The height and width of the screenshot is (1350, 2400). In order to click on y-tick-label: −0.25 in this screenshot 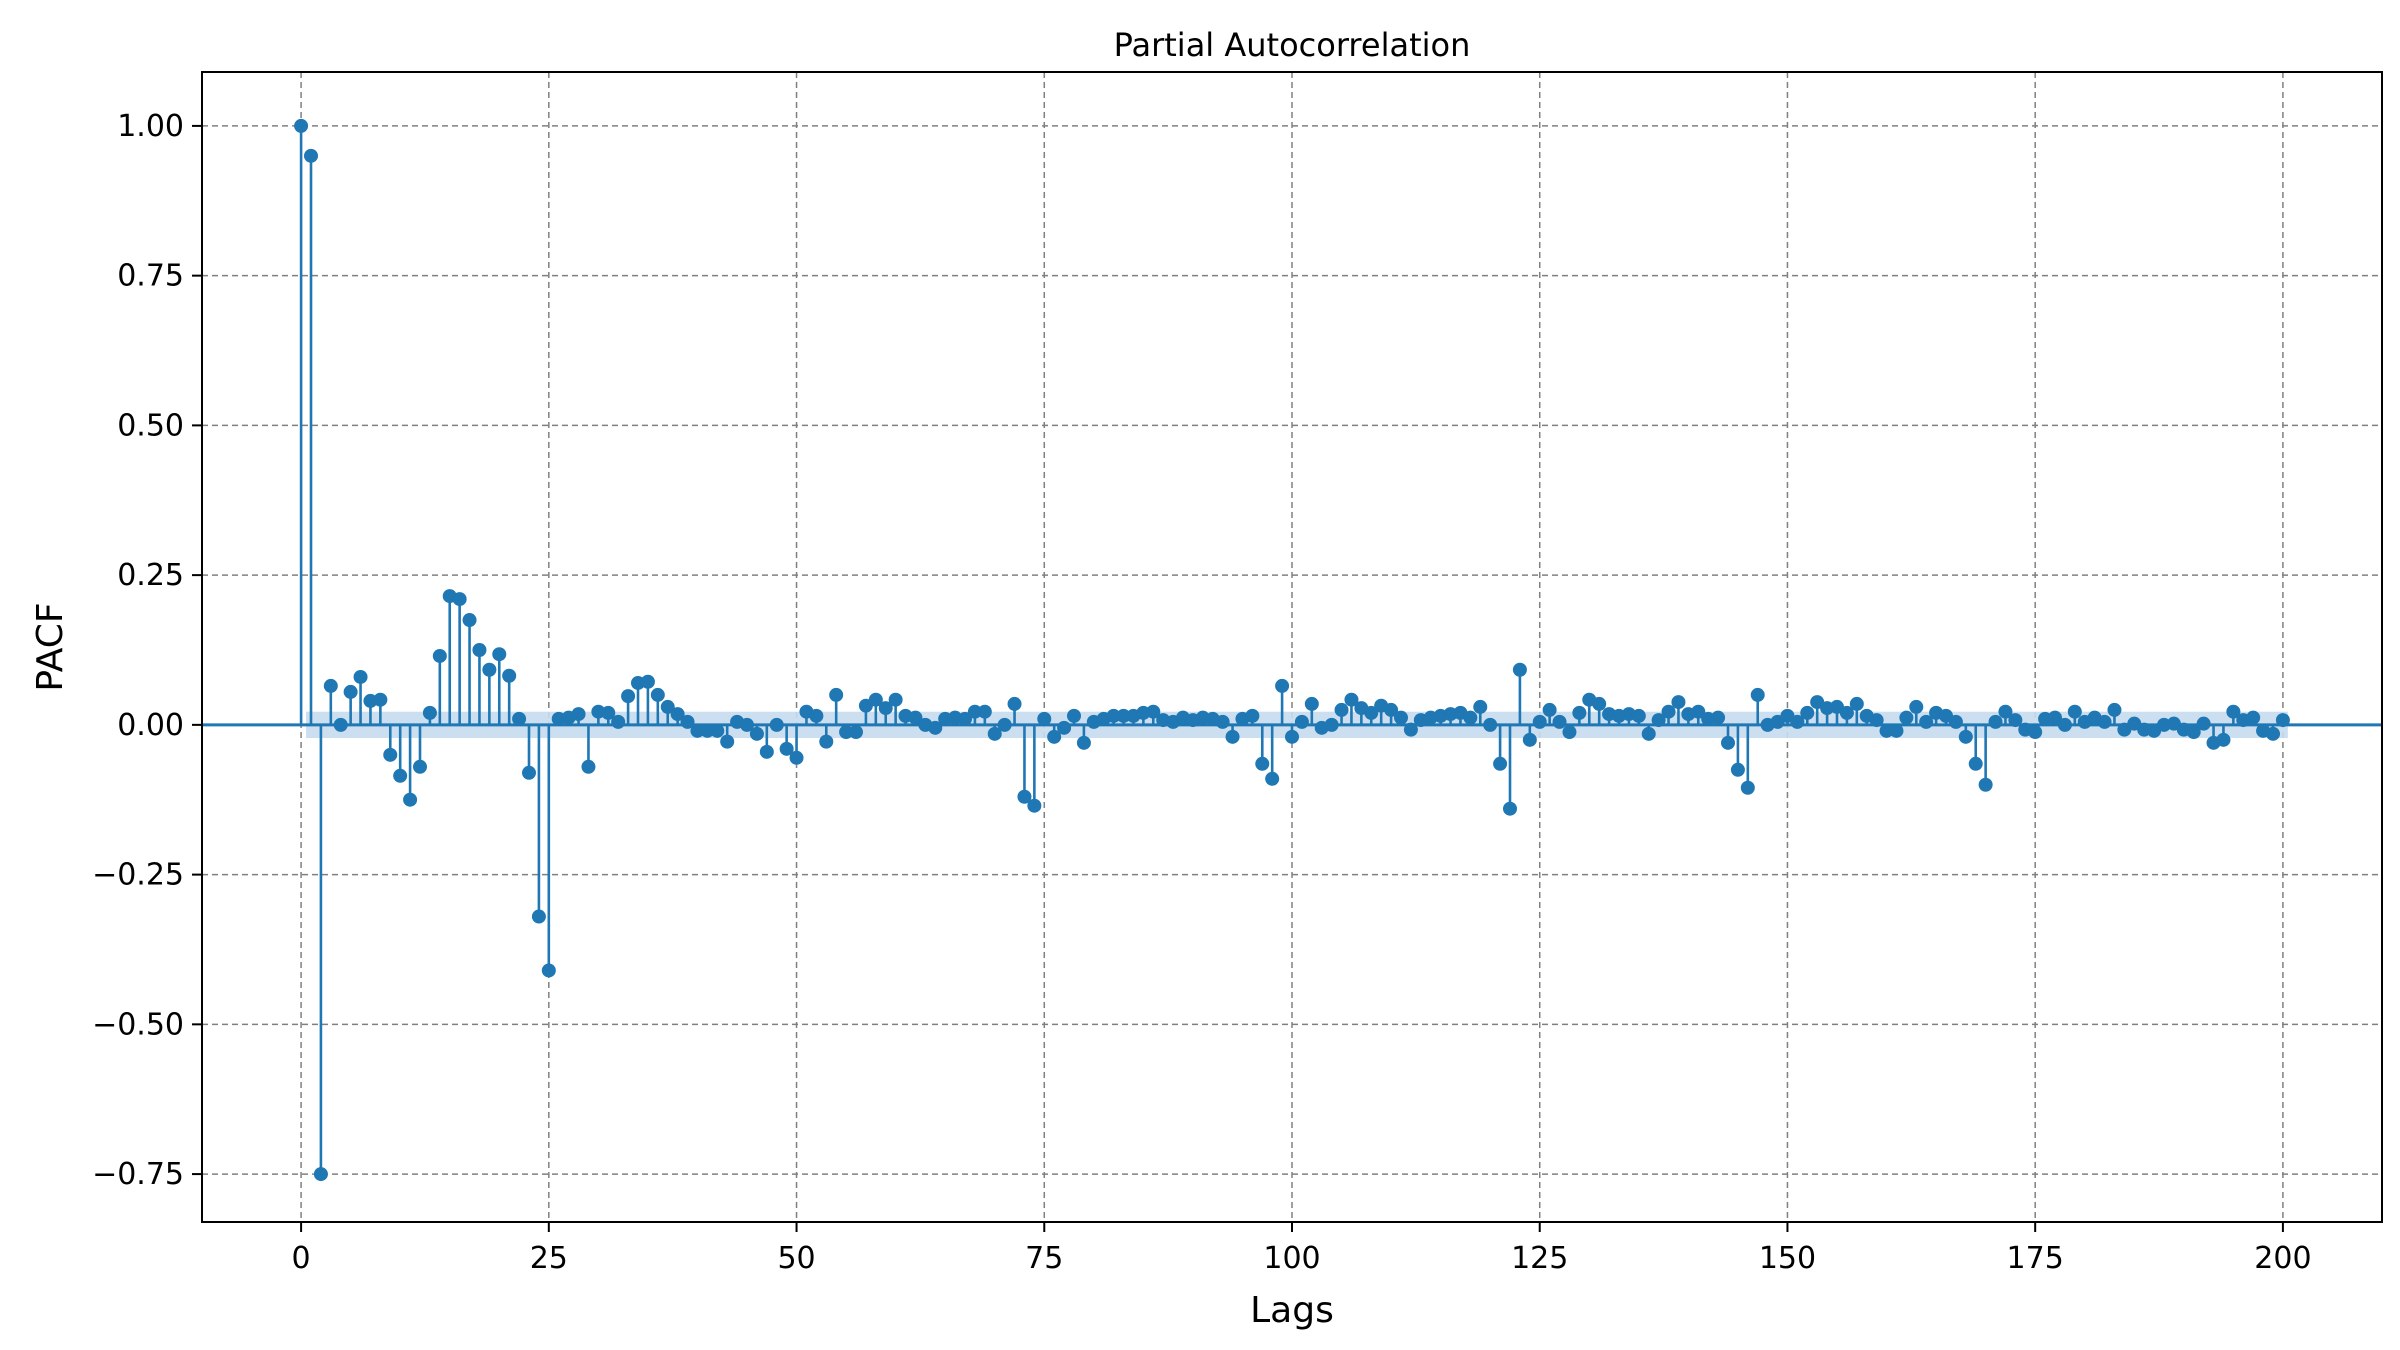, I will do `click(138, 875)`.